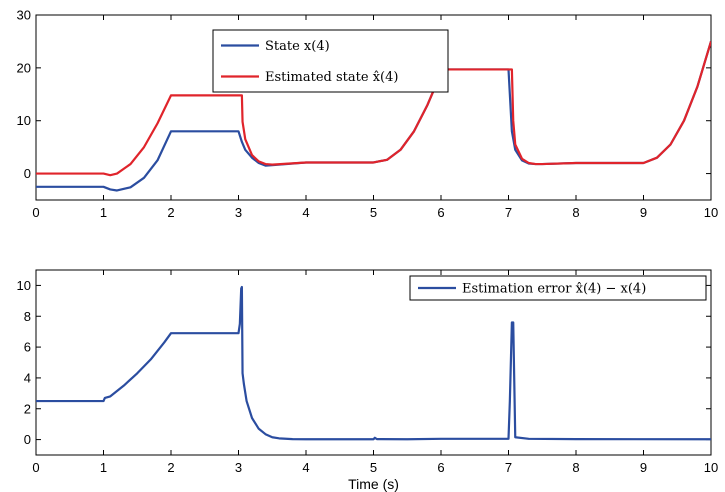  I want to click on y-tick-label: 6, so click(27, 347).